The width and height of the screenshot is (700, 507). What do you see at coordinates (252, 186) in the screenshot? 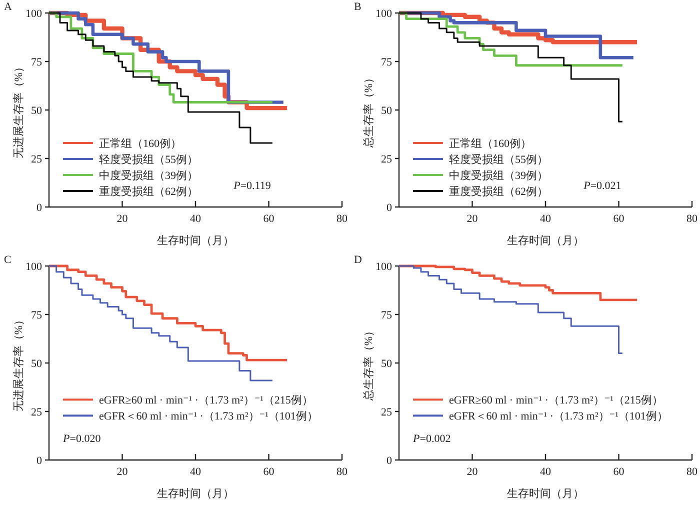
I see `annotation: P=0.119` at bounding box center [252, 186].